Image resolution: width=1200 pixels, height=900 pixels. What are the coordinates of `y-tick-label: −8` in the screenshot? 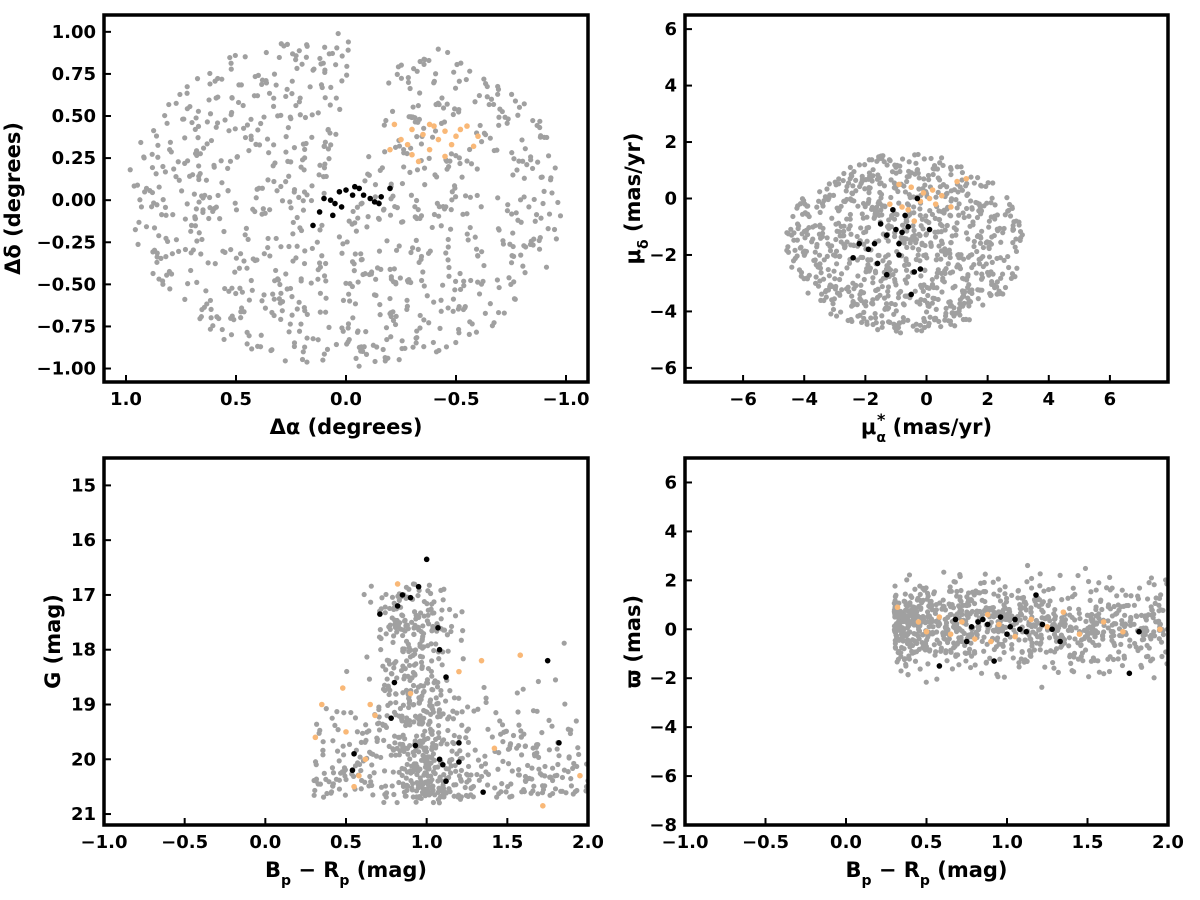 It's located at (663, 825).